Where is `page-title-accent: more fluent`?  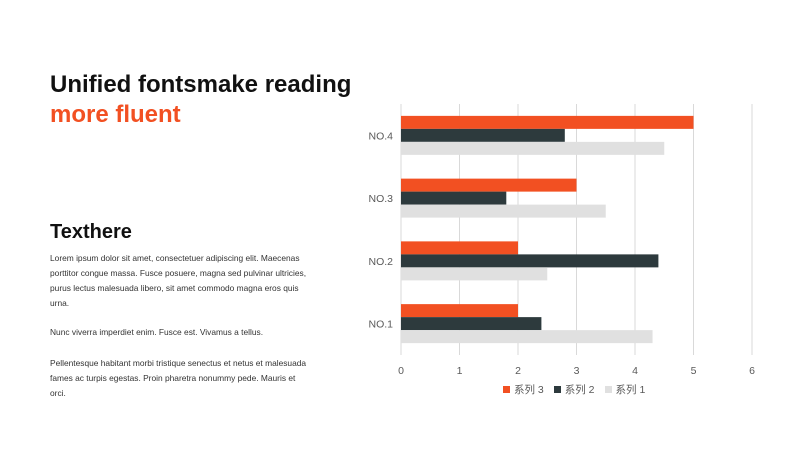
page-title-accent: more fluent is located at coordinates (115, 114).